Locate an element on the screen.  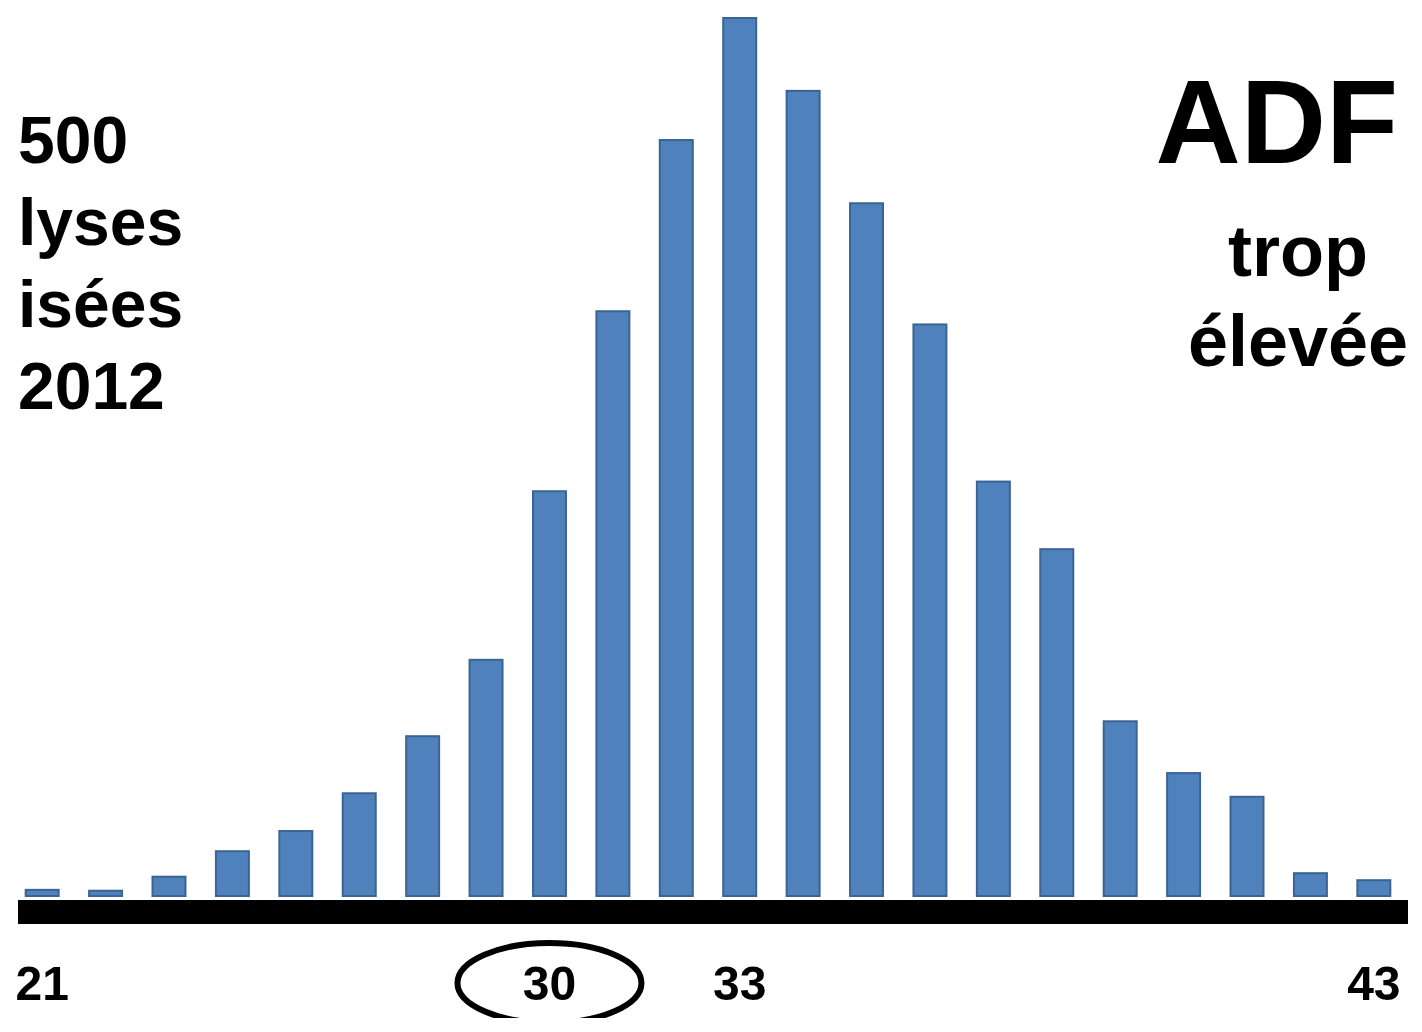
annotation: élevée is located at coordinates (1298, 341).